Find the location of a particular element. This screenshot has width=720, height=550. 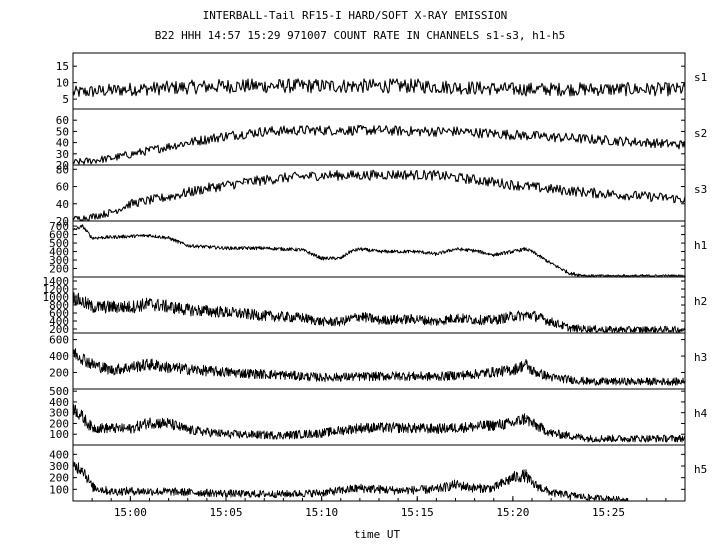

series-s3 is located at coordinates (379, 195).